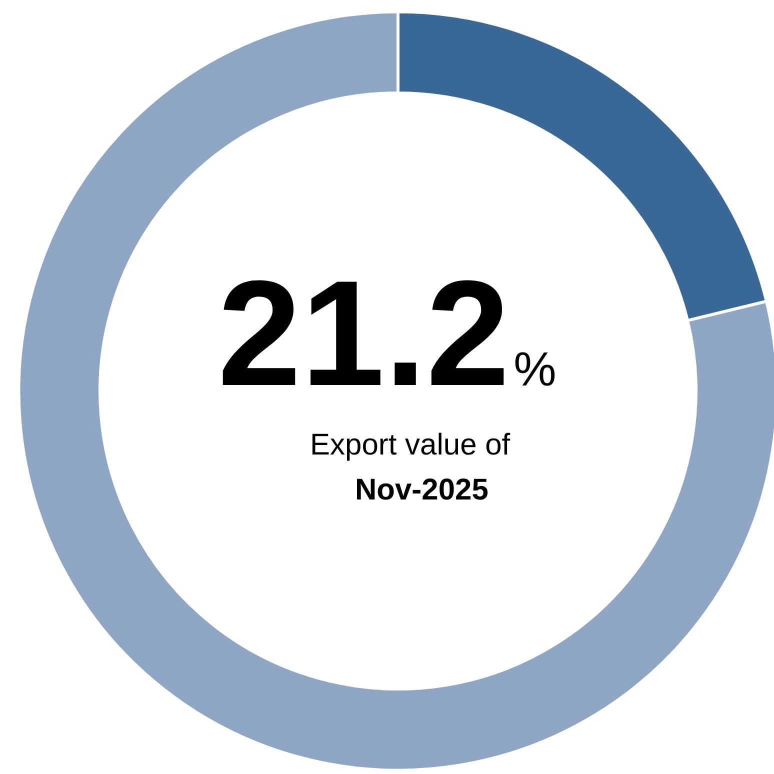  What do you see at coordinates (410, 445) in the screenshot?
I see `text: Export value of` at bounding box center [410, 445].